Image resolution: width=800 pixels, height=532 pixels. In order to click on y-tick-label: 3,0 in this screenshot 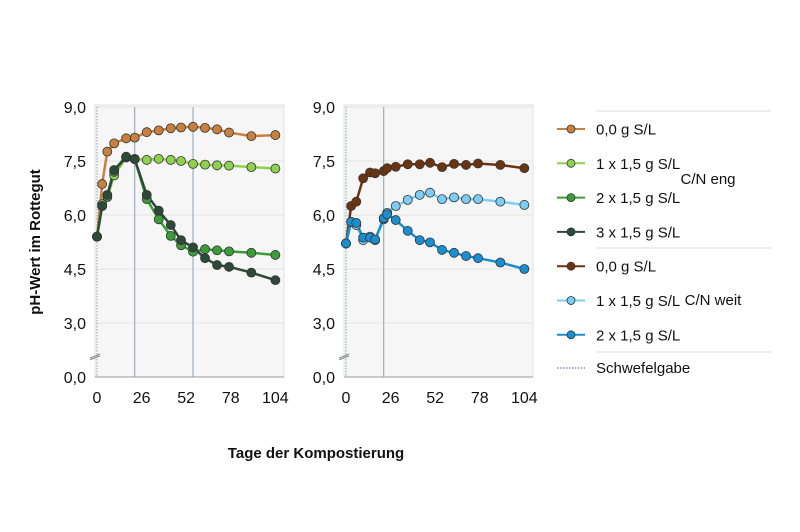, I will do `click(324, 324)`.